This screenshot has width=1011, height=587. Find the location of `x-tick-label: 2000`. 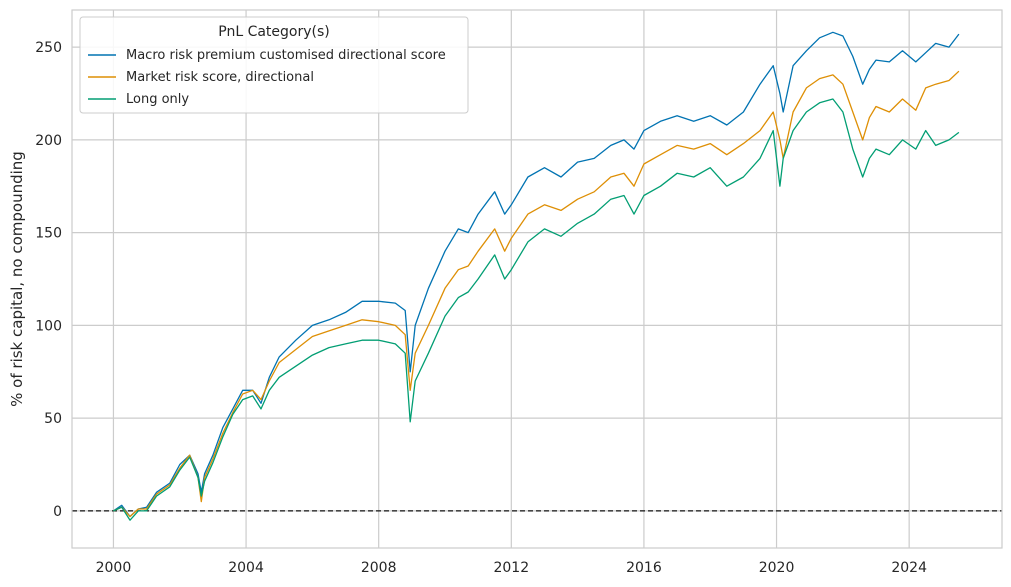

x-tick-label: 2000 is located at coordinates (114, 568).